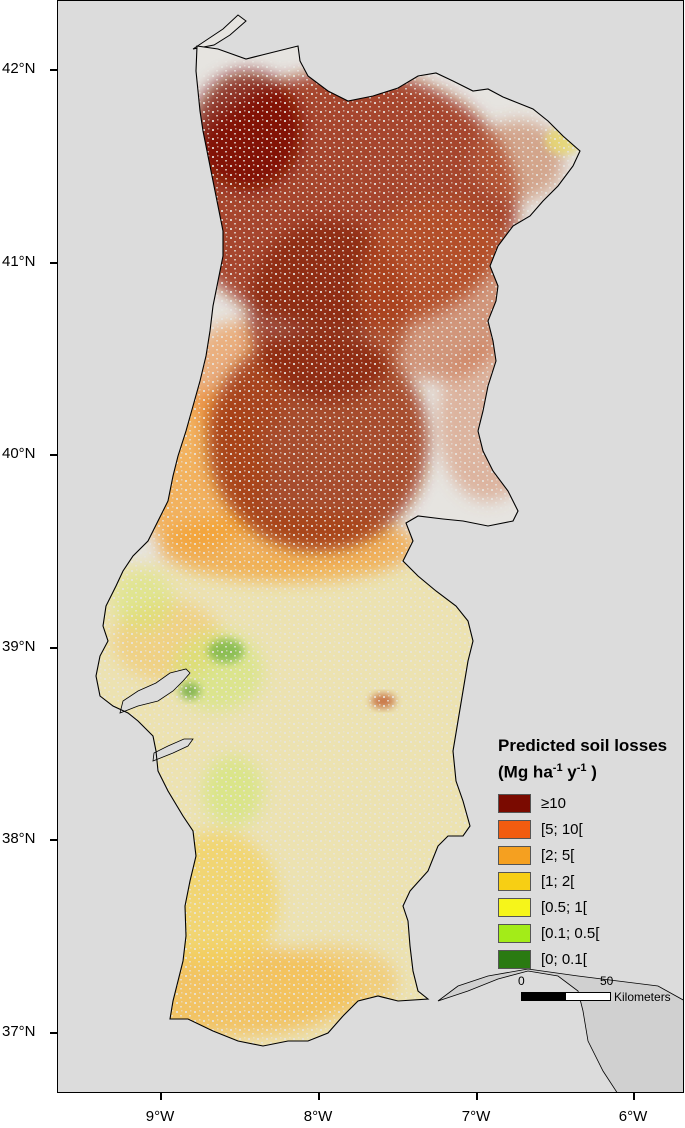  I want to click on unit-exponent-2: -1, so click(581, 768).